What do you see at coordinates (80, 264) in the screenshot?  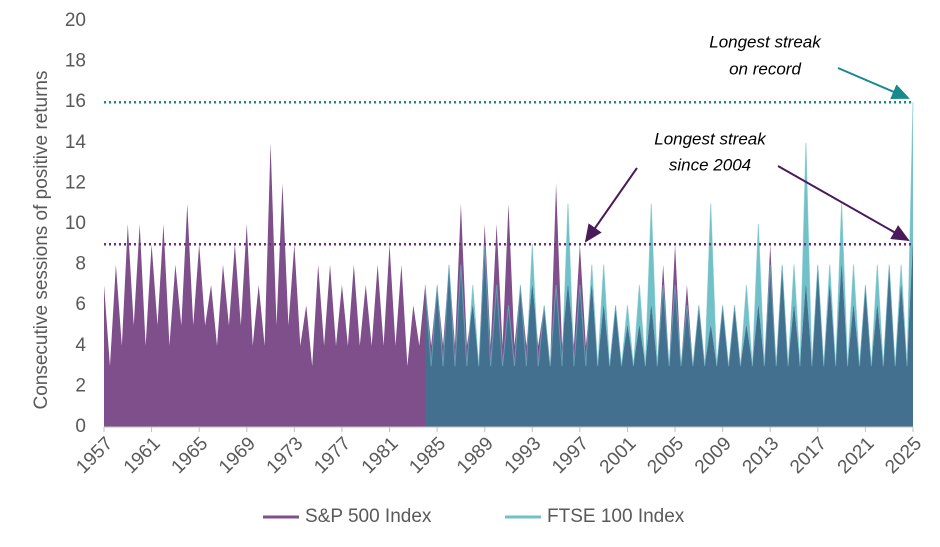 I see `y-tick-label: 8` at bounding box center [80, 264].